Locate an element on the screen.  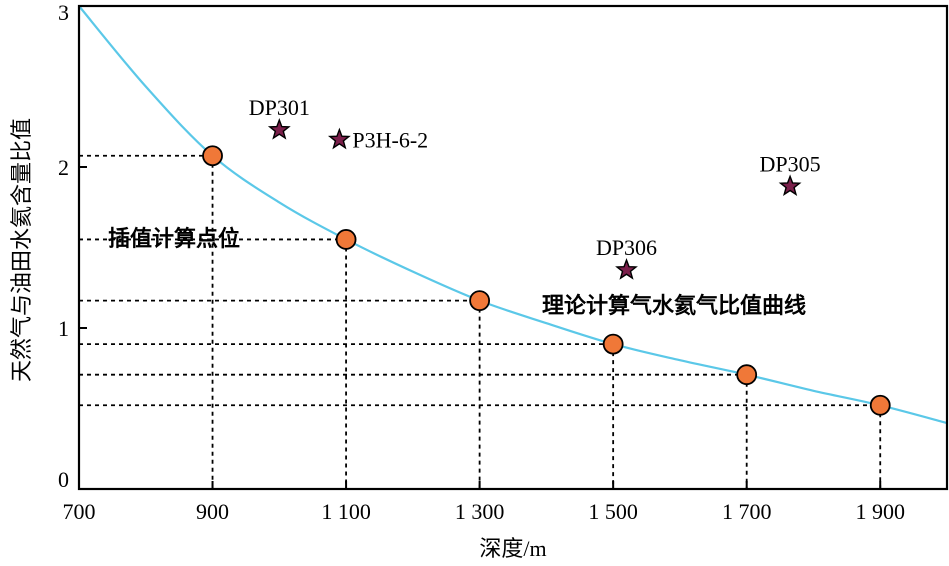
sample-label: DP306 is located at coordinates (626, 247).